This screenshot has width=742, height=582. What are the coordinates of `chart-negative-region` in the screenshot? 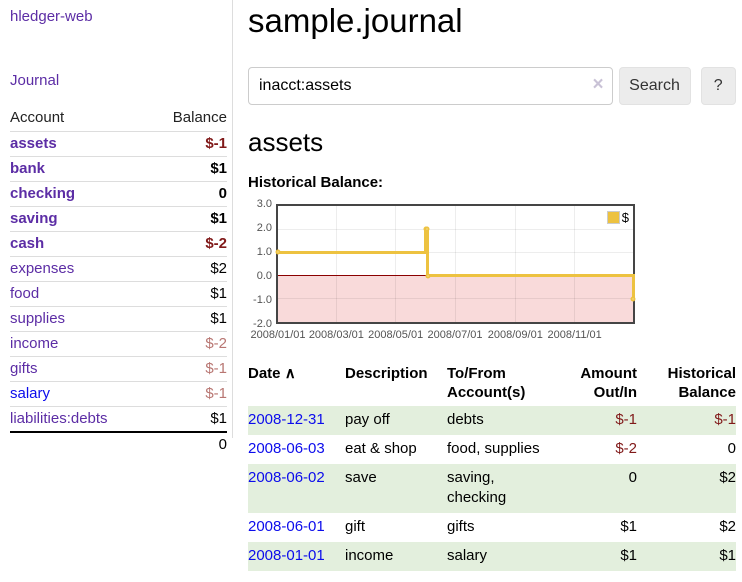 It's located at (455, 298).